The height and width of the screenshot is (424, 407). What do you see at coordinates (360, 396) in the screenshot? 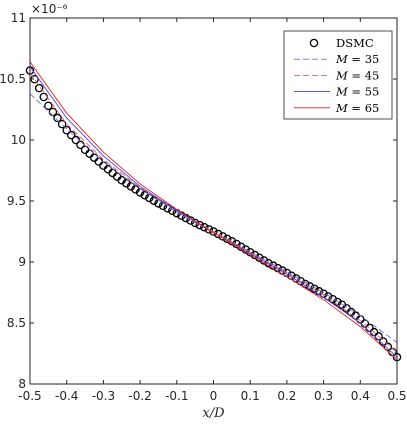
I see `x-tick-label: 0.4` at bounding box center [360, 396].